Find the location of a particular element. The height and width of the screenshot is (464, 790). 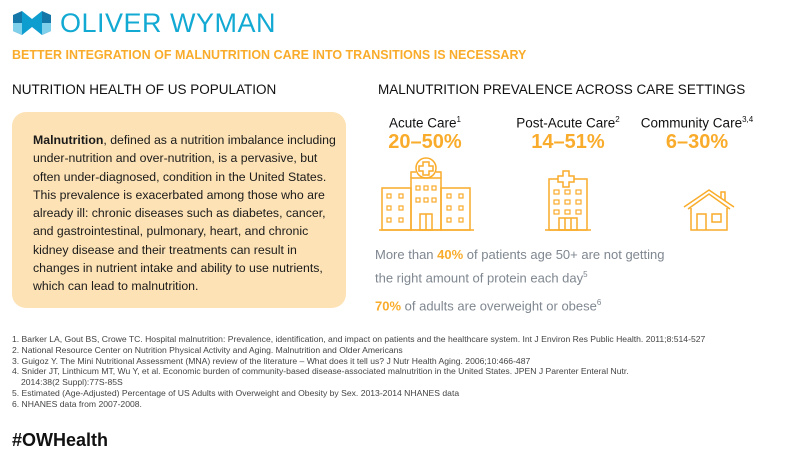

hashtag: #OWHealth is located at coordinates (60, 440).